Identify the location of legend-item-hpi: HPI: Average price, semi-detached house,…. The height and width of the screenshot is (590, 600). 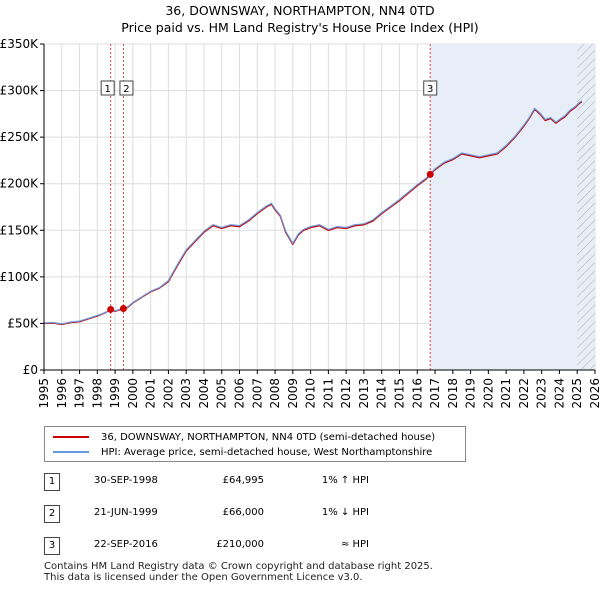
(242, 452).